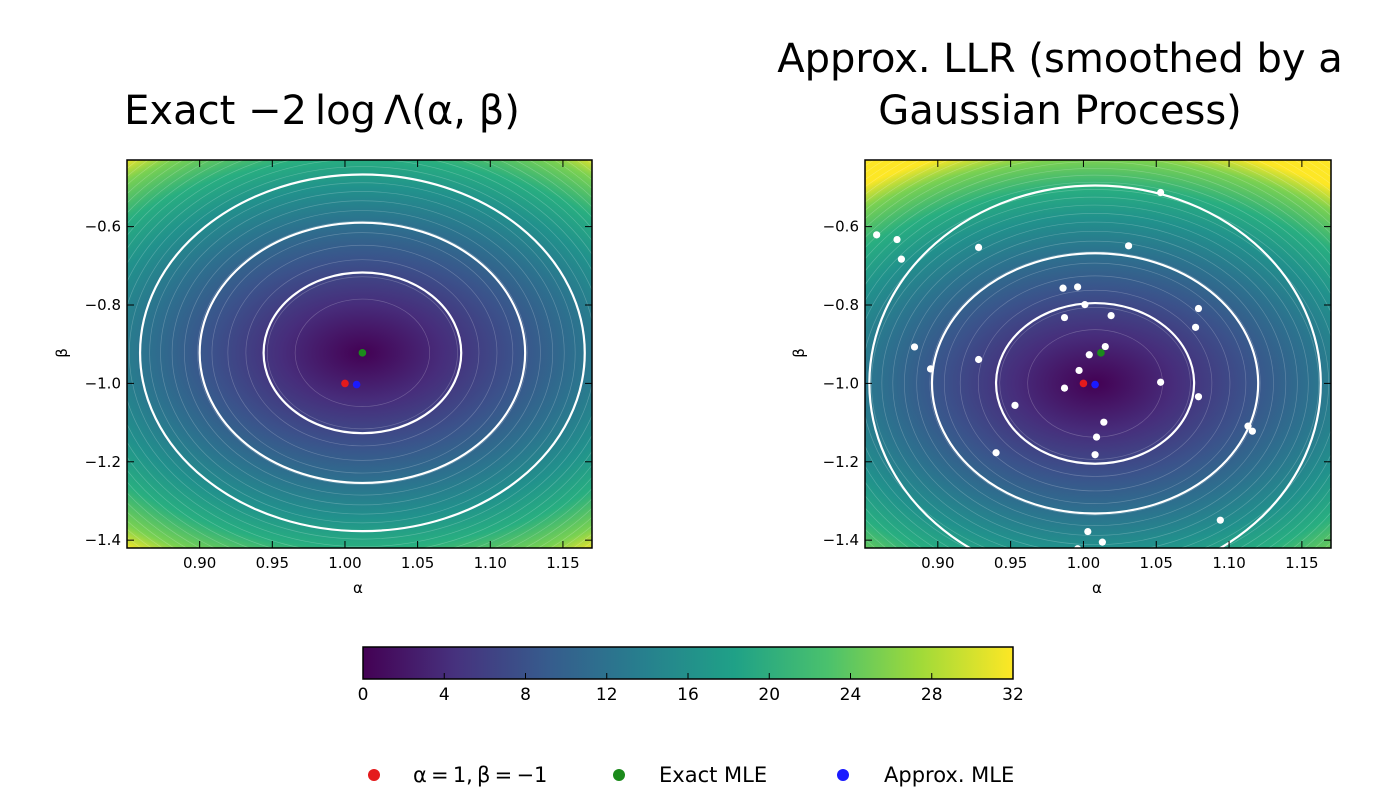 The height and width of the screenshot is (807, 1400). I want to click on colorbar: 0 4 8 12 16 20 24 28 32, so click(691, 675).